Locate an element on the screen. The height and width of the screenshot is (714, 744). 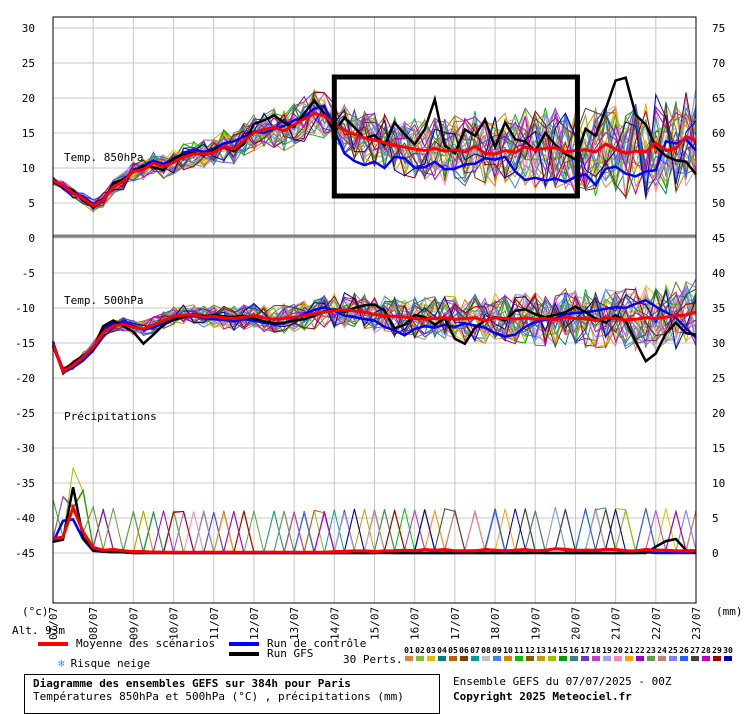
right-tick-label: 75 is located at coordinates (718, 28).